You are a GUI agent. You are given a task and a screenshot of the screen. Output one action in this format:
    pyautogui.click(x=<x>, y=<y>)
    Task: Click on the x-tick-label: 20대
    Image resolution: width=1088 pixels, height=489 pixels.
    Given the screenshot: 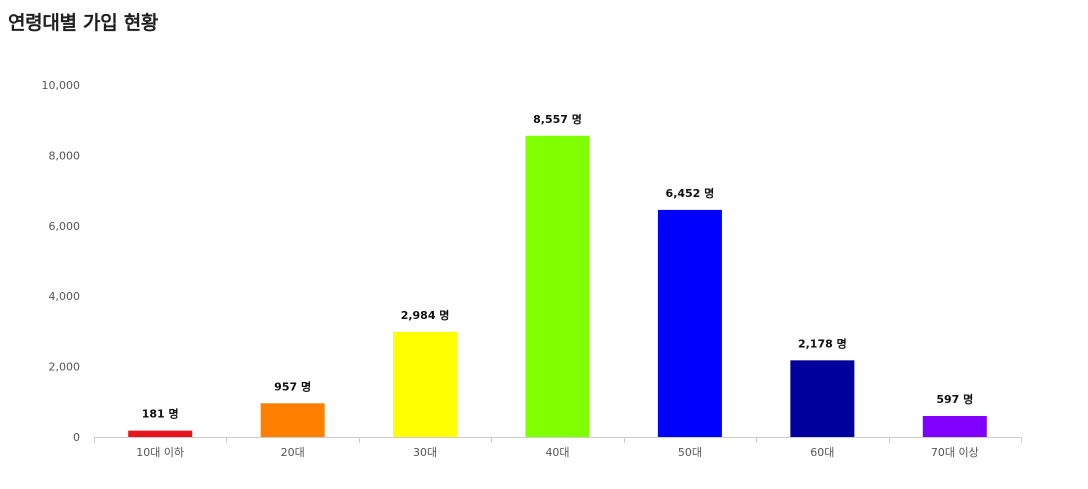 What is the action you would take?
    pyautogui.click(x=293, y=452)
    